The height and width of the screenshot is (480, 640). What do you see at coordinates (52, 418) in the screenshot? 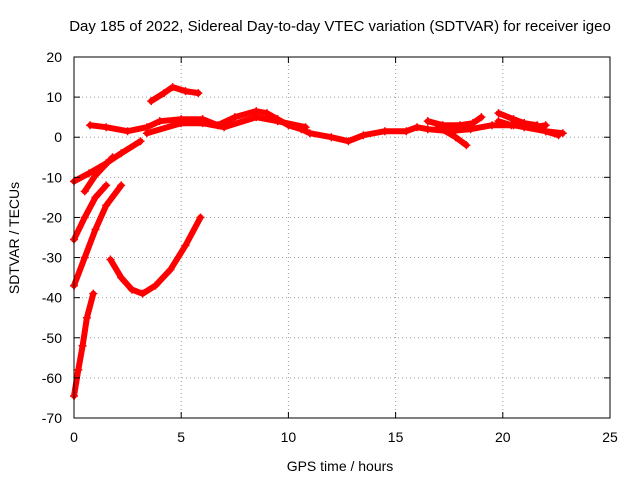
I see `y-tick-label: -70` at bounding box center [52, 418].